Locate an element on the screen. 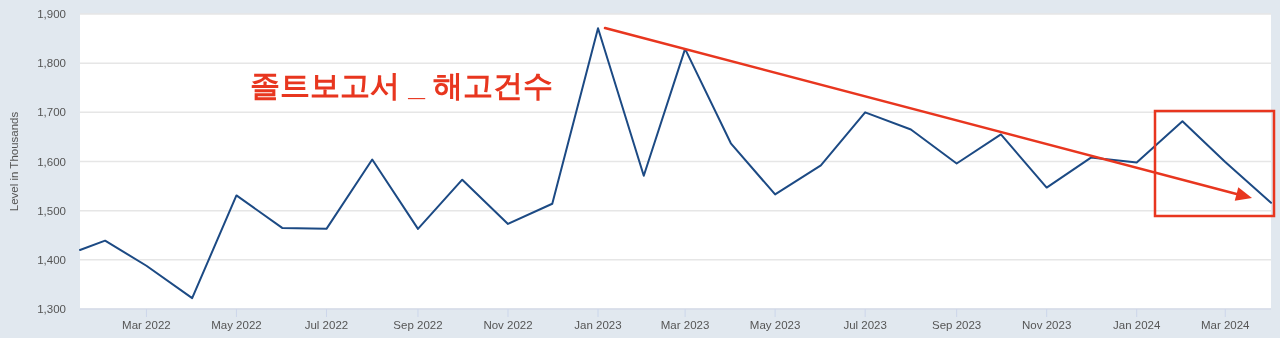 This screenshot has height=338, width=1280. y-tick-label: 1,400 is located at coordinates (51, 259).